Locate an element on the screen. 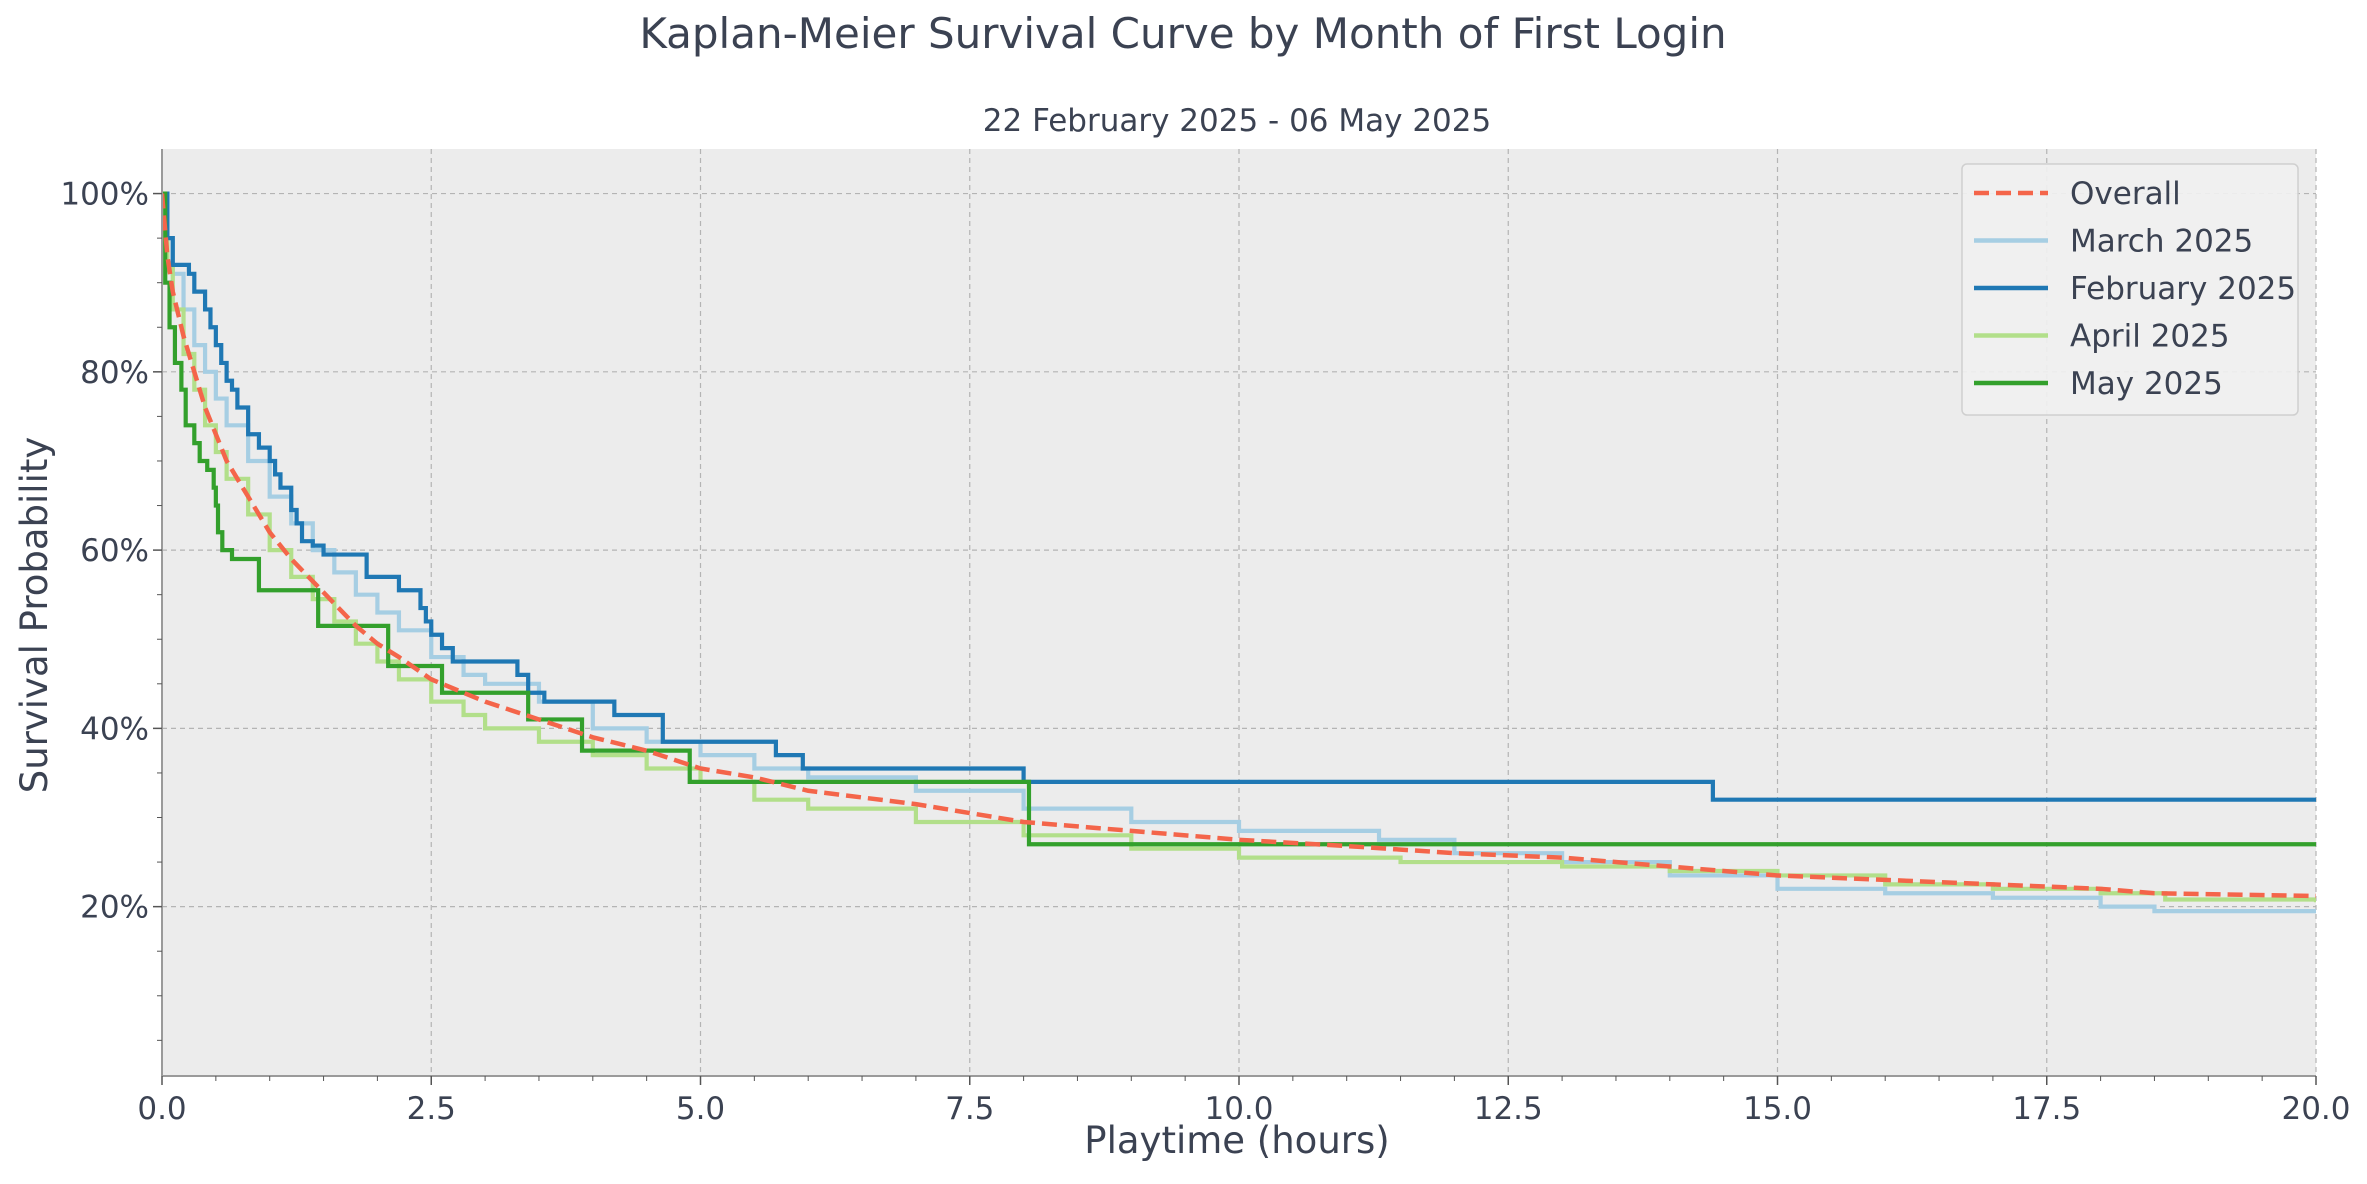 Image resolution: width=2367 pixels, height=1184 pixels. legend-label-overall: Overall is located at coordinates (2125, 194).